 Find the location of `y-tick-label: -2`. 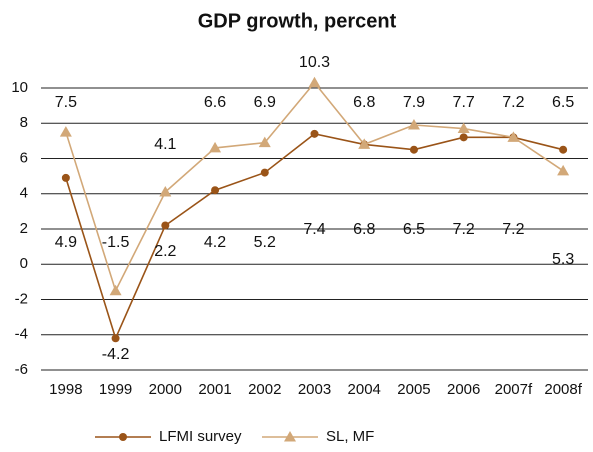

y-tick-label: -2 is located at coordinates (21, 298).